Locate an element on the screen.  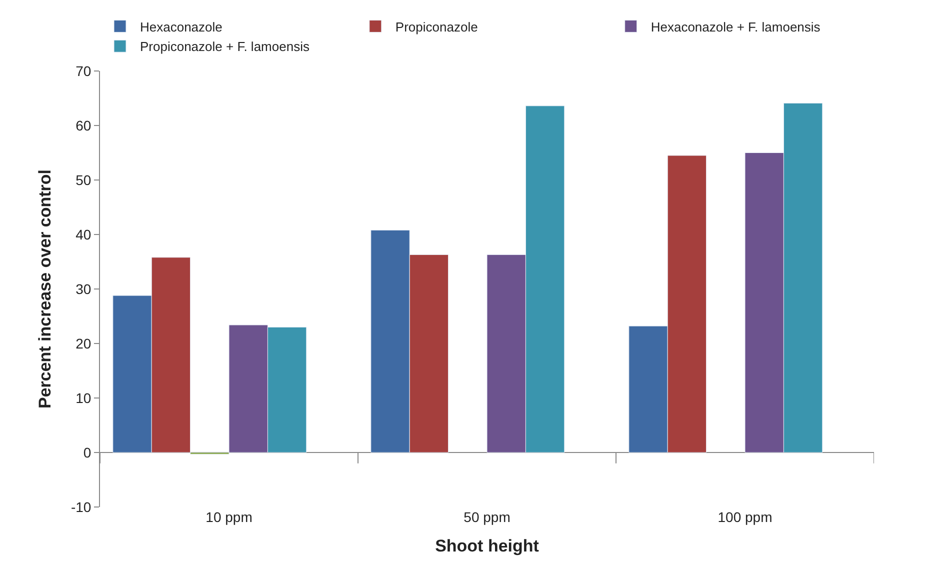
y-tick-label: 50 is located at coordinates (84, 180).